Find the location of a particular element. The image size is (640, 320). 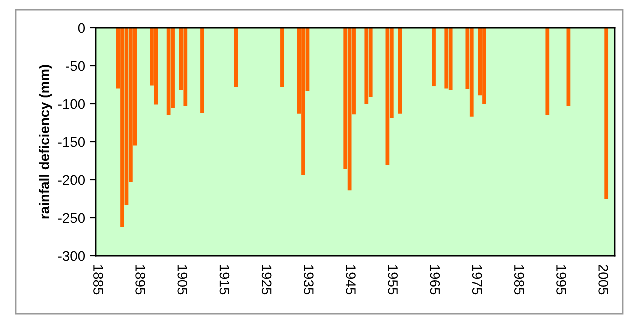

x-tick-label: 1985 is located at coordinates (519, 280).